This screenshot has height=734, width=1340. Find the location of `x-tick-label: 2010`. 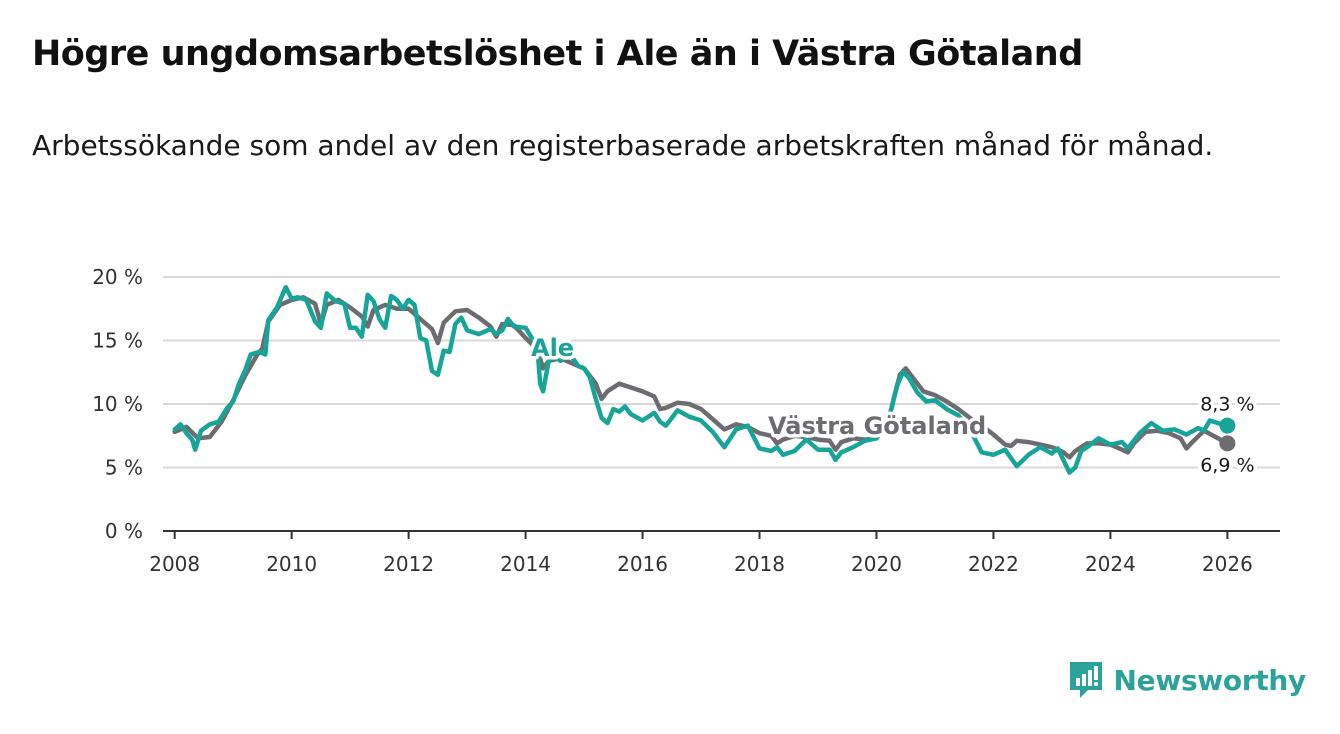

x-tick-label: 2010 is located at coordinates (291, 564).